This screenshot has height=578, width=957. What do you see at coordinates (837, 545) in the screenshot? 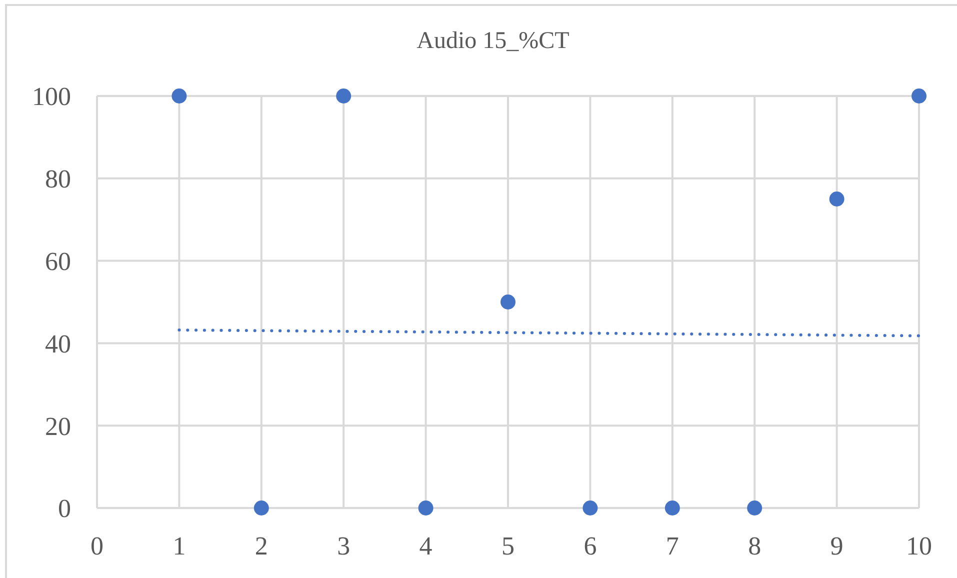
I see `x-tick-label: 9` at bounding box center [837, 545].